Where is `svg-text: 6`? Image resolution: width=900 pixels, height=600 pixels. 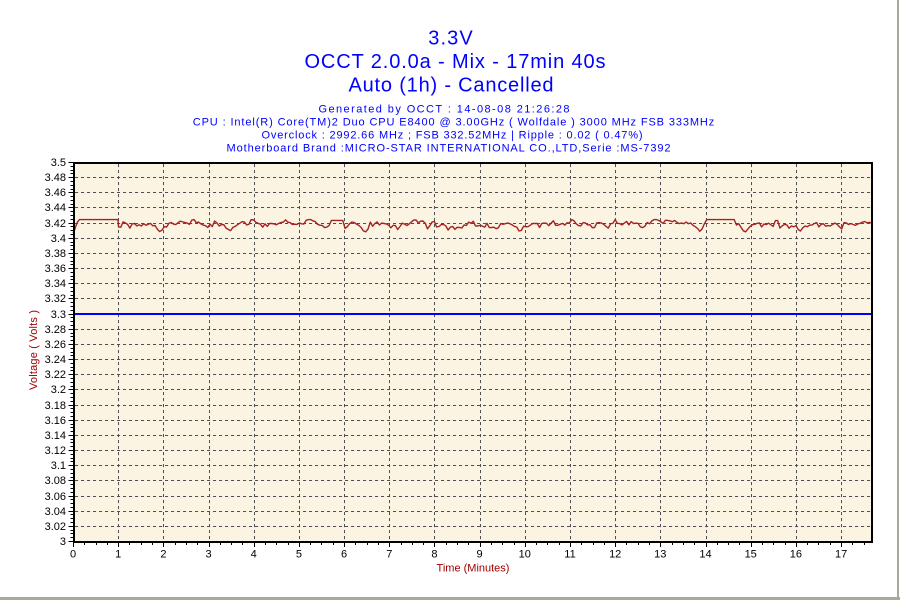 svg-text: 6 is located at coordinates (344, 555).